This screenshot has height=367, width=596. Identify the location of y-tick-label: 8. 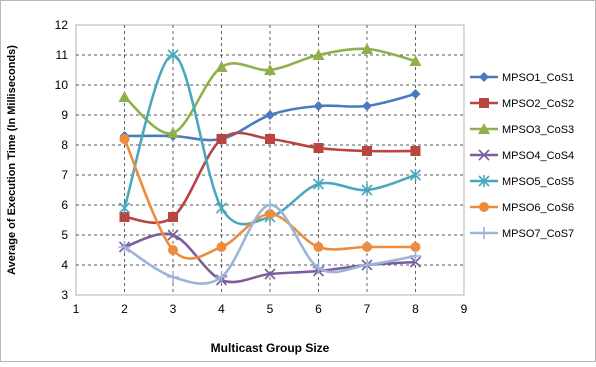
(64, 145).